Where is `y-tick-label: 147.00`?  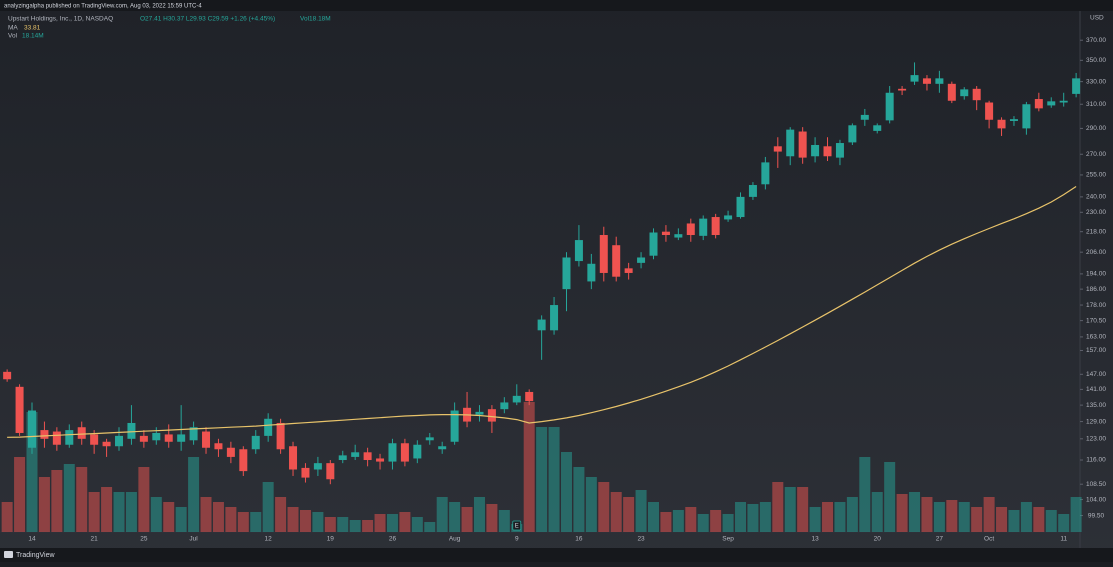
y-tick-label: 147.00 is located at coordinates (1096, 374).